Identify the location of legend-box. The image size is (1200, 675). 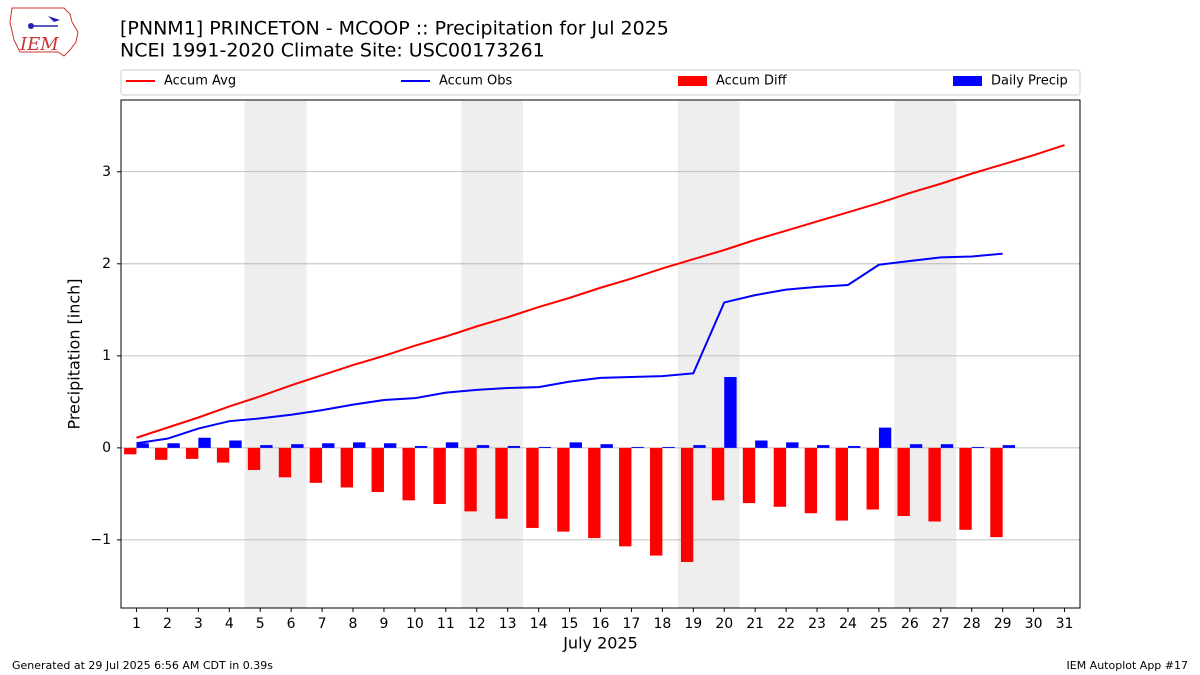
(600, 82).